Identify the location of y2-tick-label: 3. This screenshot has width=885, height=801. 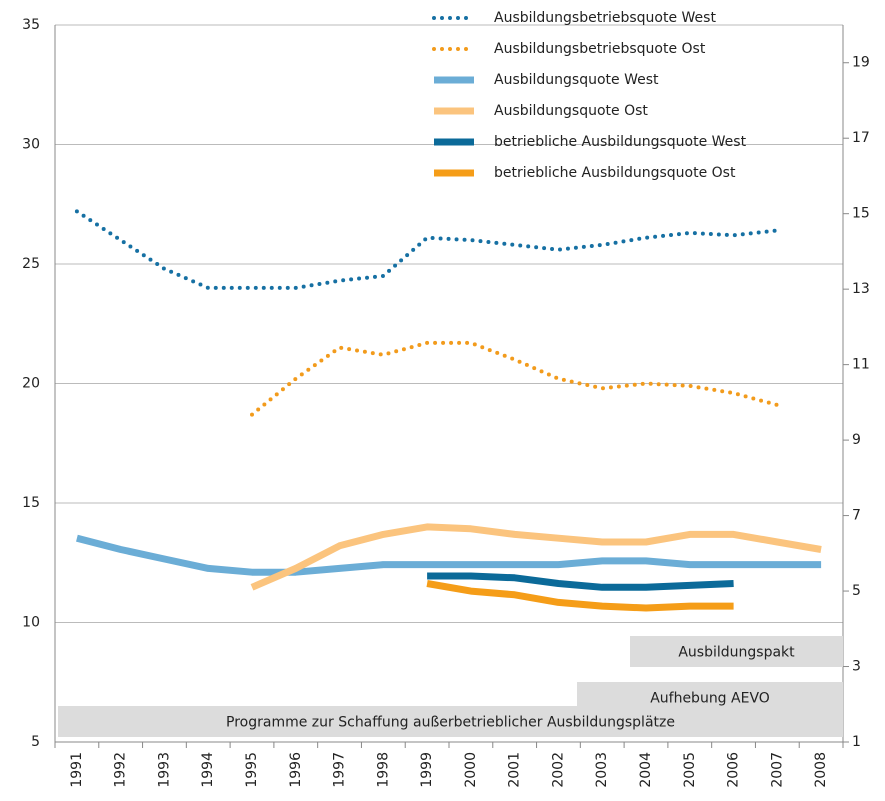
(856, 667).